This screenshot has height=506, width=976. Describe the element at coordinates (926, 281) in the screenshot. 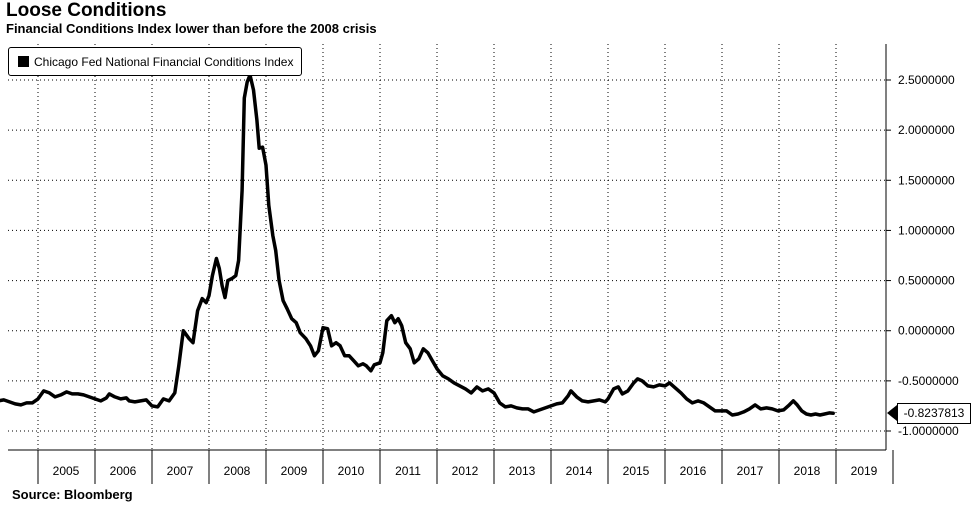

I see `y-tick-label: 0.5000000` at that location.